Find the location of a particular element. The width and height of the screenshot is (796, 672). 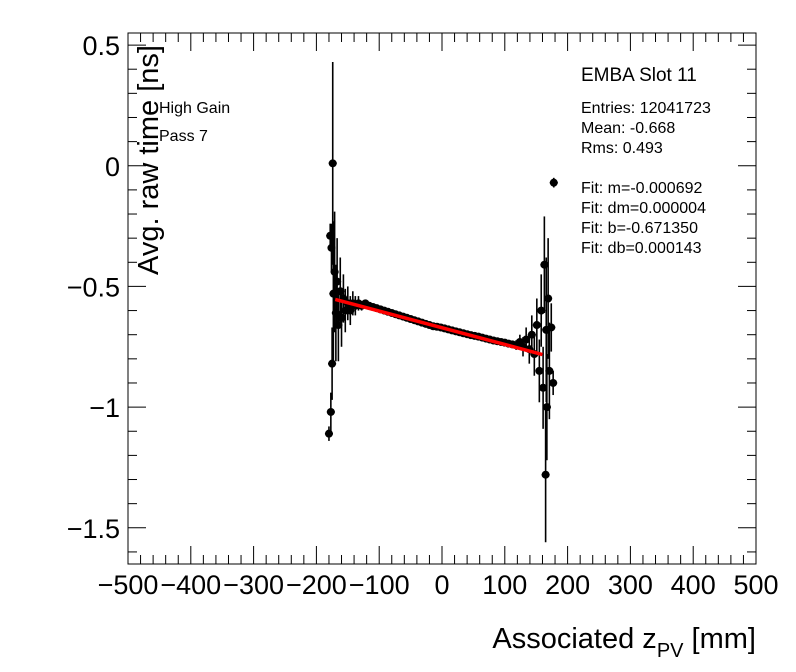

annotations: High Gain Pass 7 is located at coordinates (194, 122).